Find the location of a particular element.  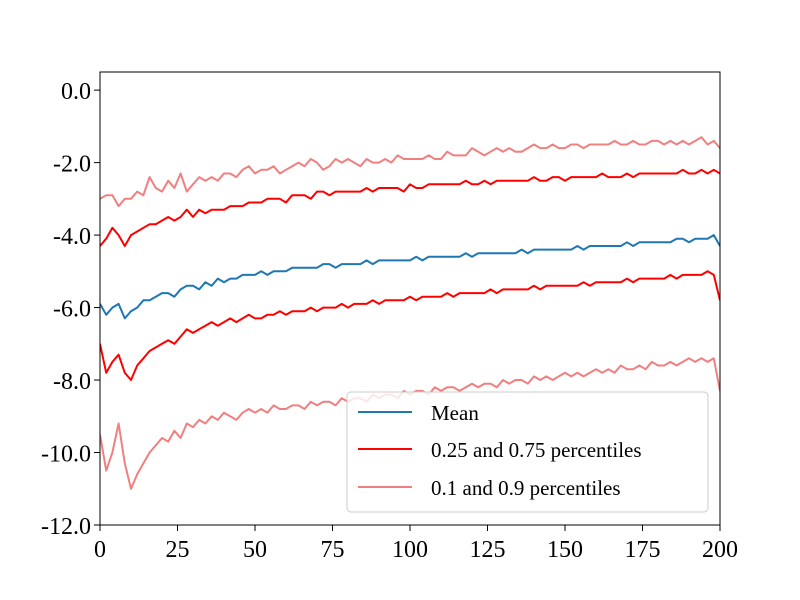

legend-label-deciles: 0.1 and 0.9 percentiles is located at coordinates (526, 488).